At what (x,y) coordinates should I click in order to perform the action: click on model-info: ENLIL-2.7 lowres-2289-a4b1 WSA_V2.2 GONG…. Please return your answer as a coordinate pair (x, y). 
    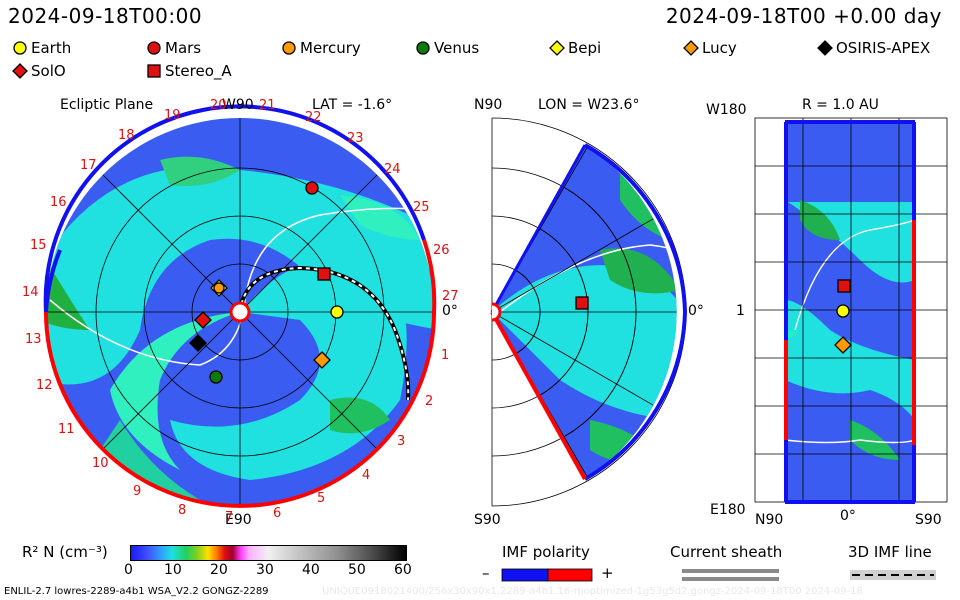
    Looking at the image, I should click on (136, 591).